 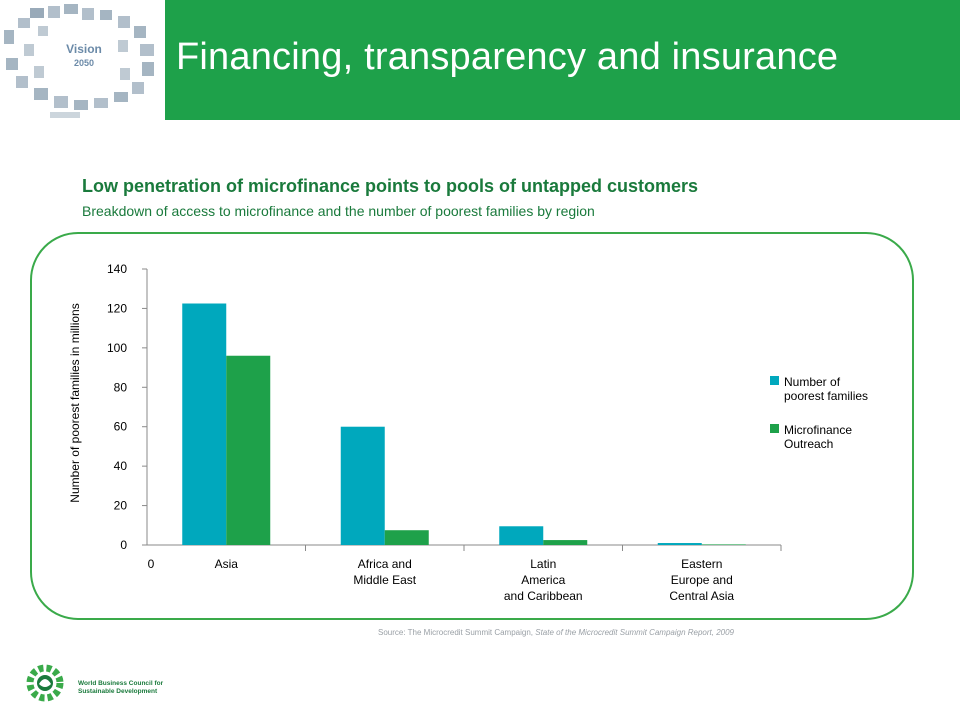 What do you see at coordinates (75, 402) in the screenshot?
I see `y-axis-label: Number of poorest families in millions` at bounding box center [75, 402].